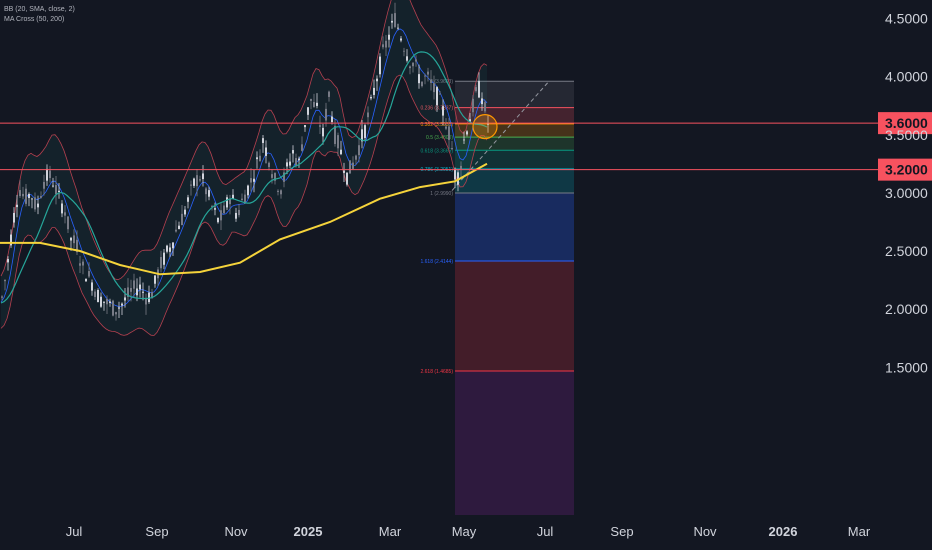 Image resolution: width=932 pixels, height=550 pixels. What do you see at coordinates (464, 531) in the screenshot?
I see `x-tick-label: May` at bounding box center [464, 531].